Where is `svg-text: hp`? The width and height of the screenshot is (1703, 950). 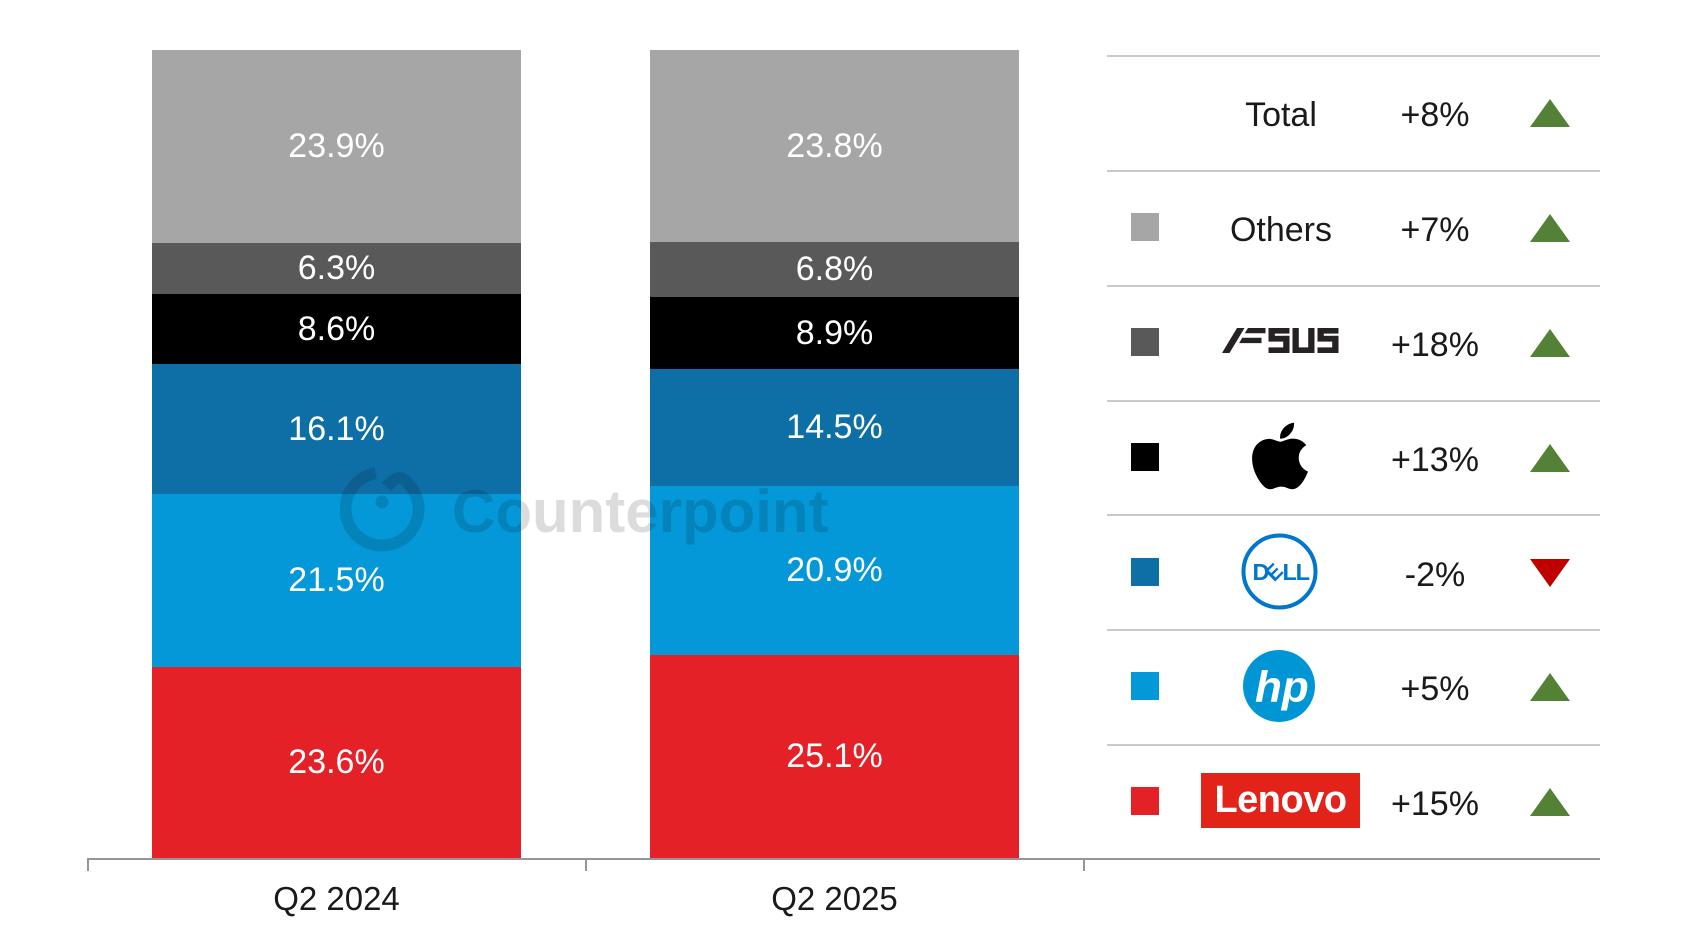
svg-text: hp is located at coordinates (1282, 687).